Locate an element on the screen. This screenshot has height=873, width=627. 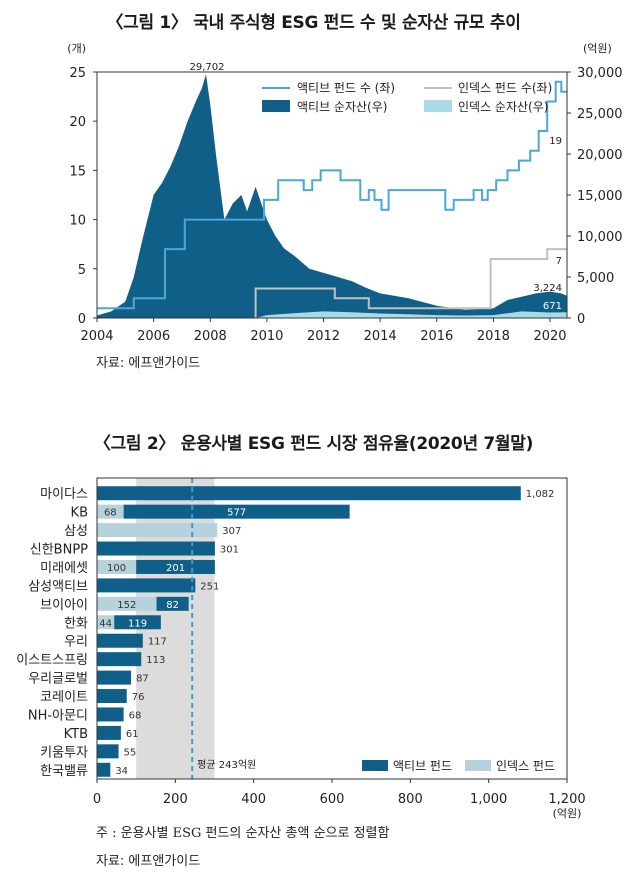
x-tick-label: 2008 is located at coordinates (210, 336).